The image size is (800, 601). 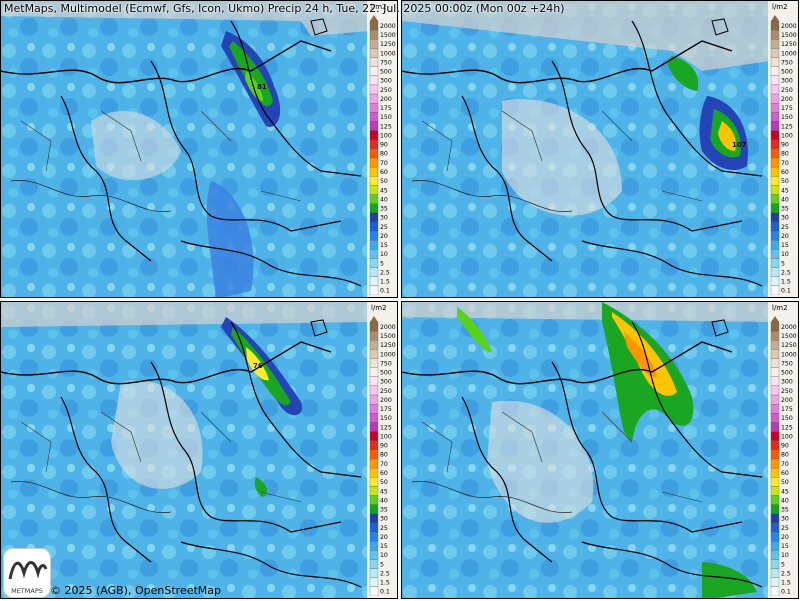 What do you see at coordinates (739, 145) in the screenshot?
I see `peak-label: 107` at bounding box center [739, 145].